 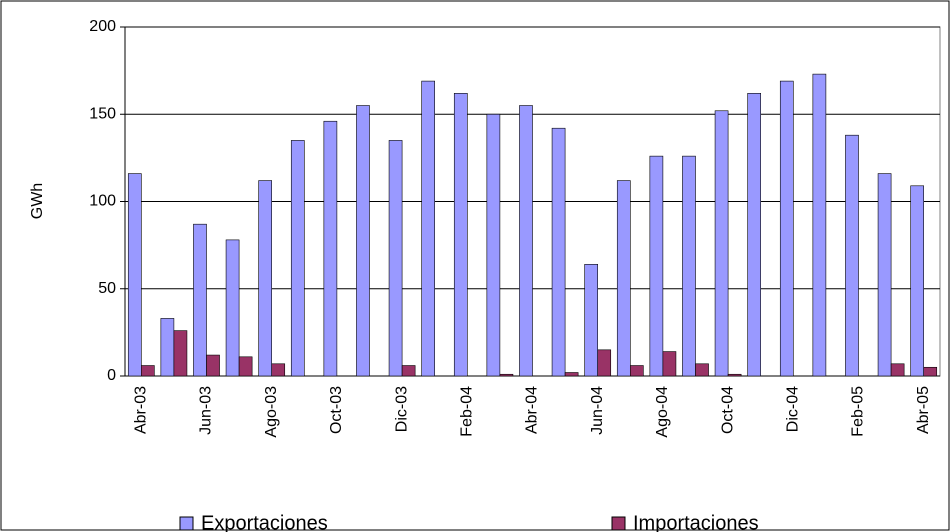 I want to click on x-tick-label: Oct-03, so click(x=336, y=410).